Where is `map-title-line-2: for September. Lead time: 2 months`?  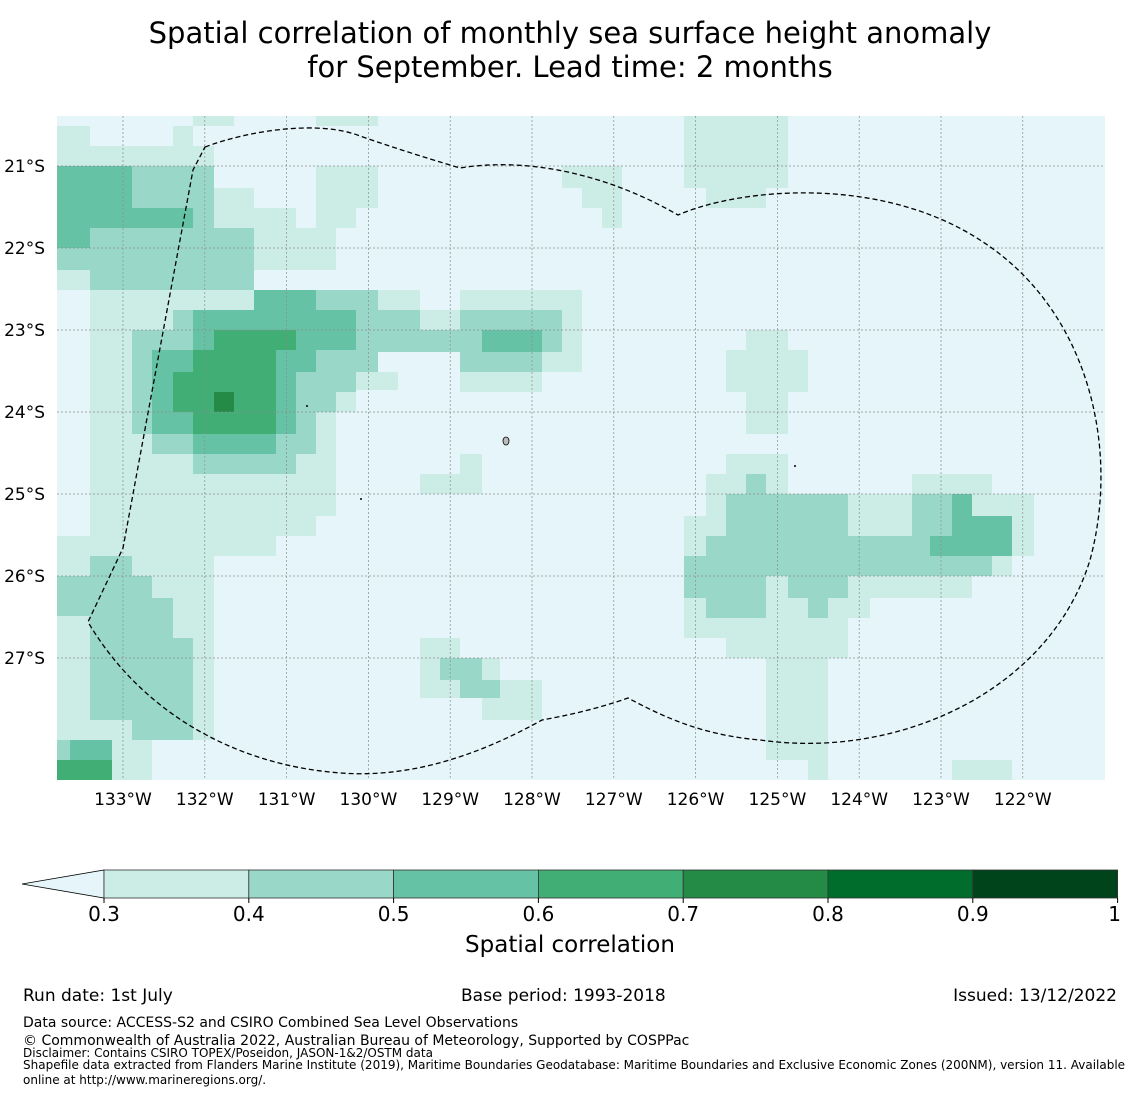
map-title-line-2: for September. Lead time: 2 months is located at coordinates (570, 67).